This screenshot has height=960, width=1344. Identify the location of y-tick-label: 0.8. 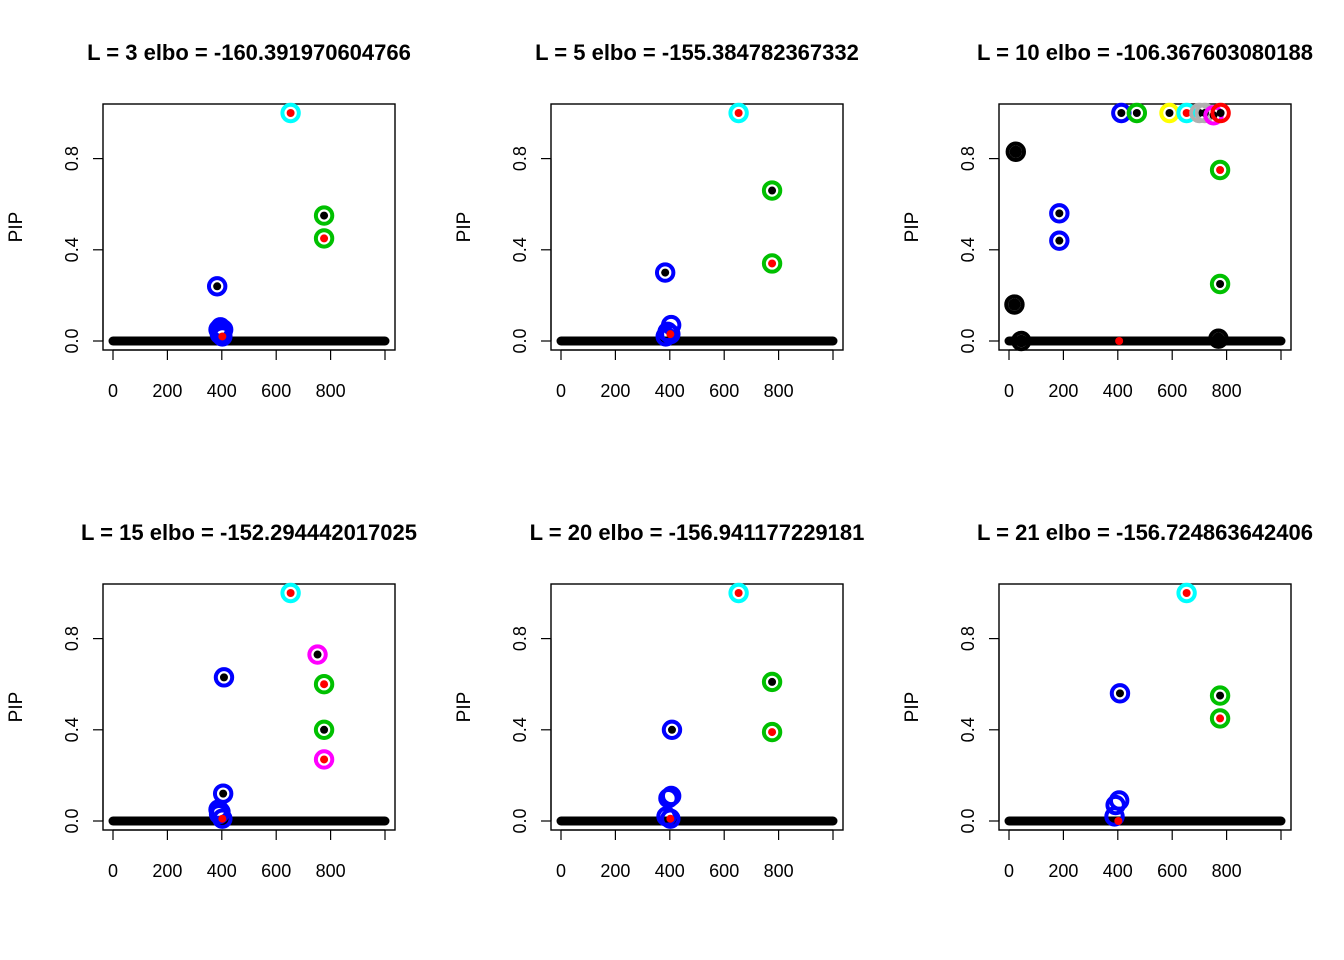
(968, 638).